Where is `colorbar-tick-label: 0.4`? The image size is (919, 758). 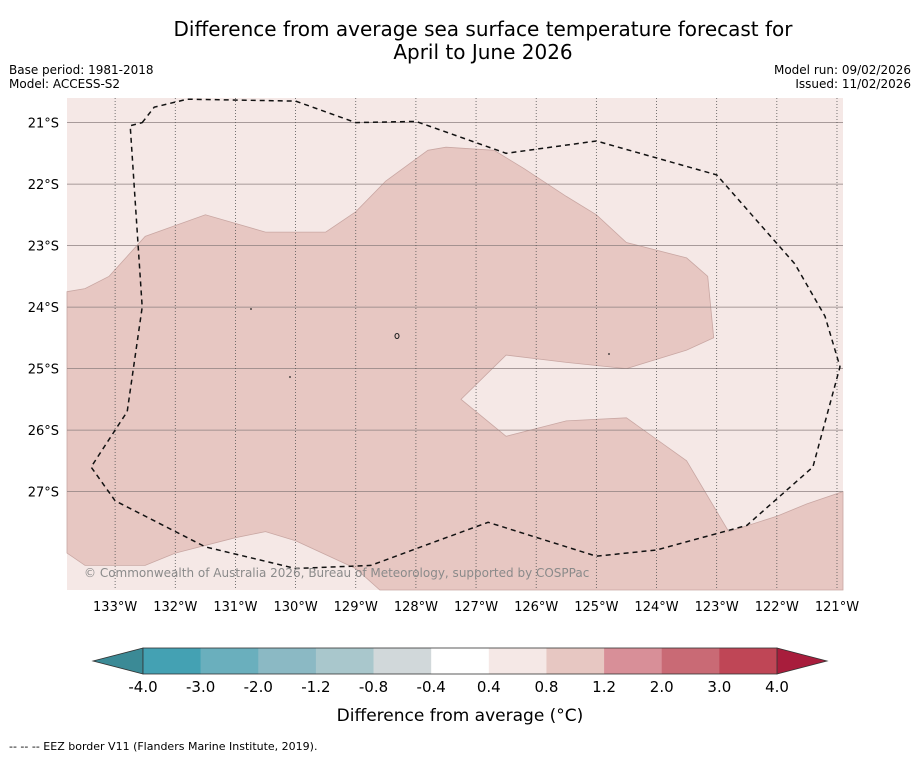 colorbar-tick-label: 0.4 is located at coordinates (489, 687).